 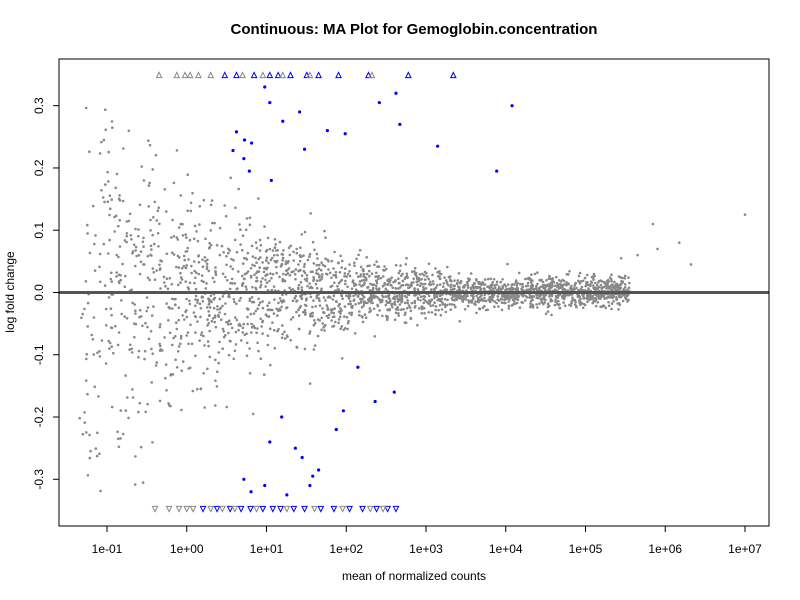 What do you see at coordinates (310, 485) in the screenshot?
I see `significant-point` at bounding box center [310, 485].